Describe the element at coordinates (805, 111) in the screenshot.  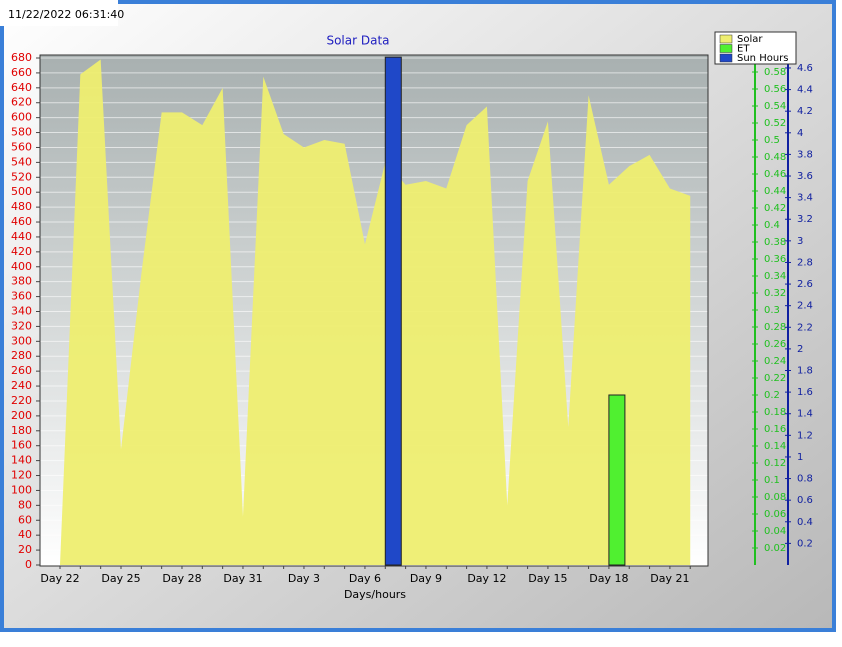
I see `sun-axis-tick-label: 4.2` at that location.